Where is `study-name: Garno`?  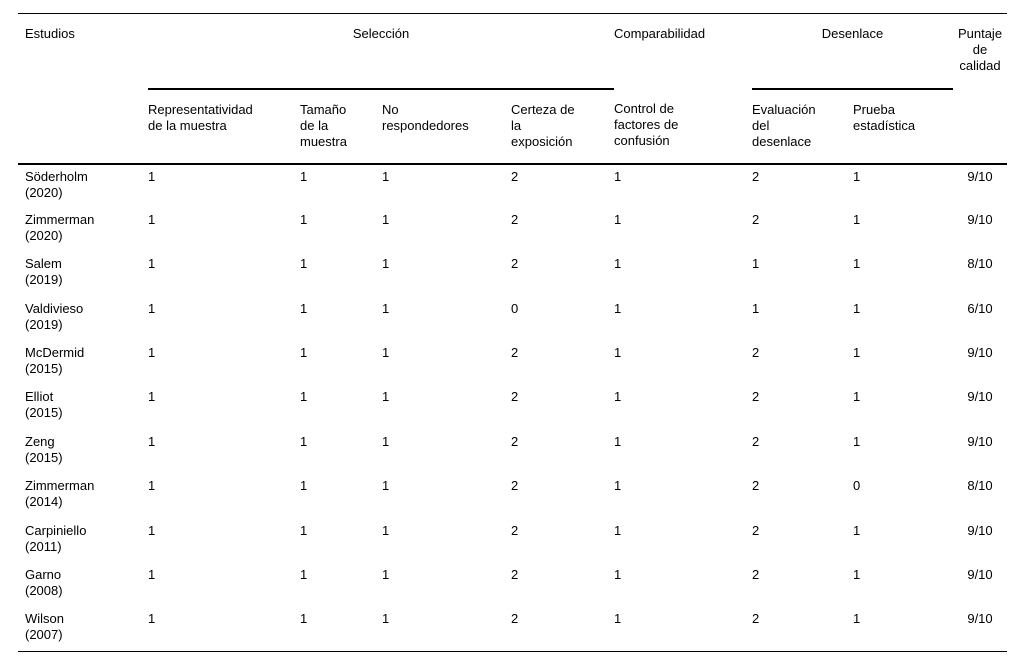
study-name: Garno is located at coordinates (43, 575).